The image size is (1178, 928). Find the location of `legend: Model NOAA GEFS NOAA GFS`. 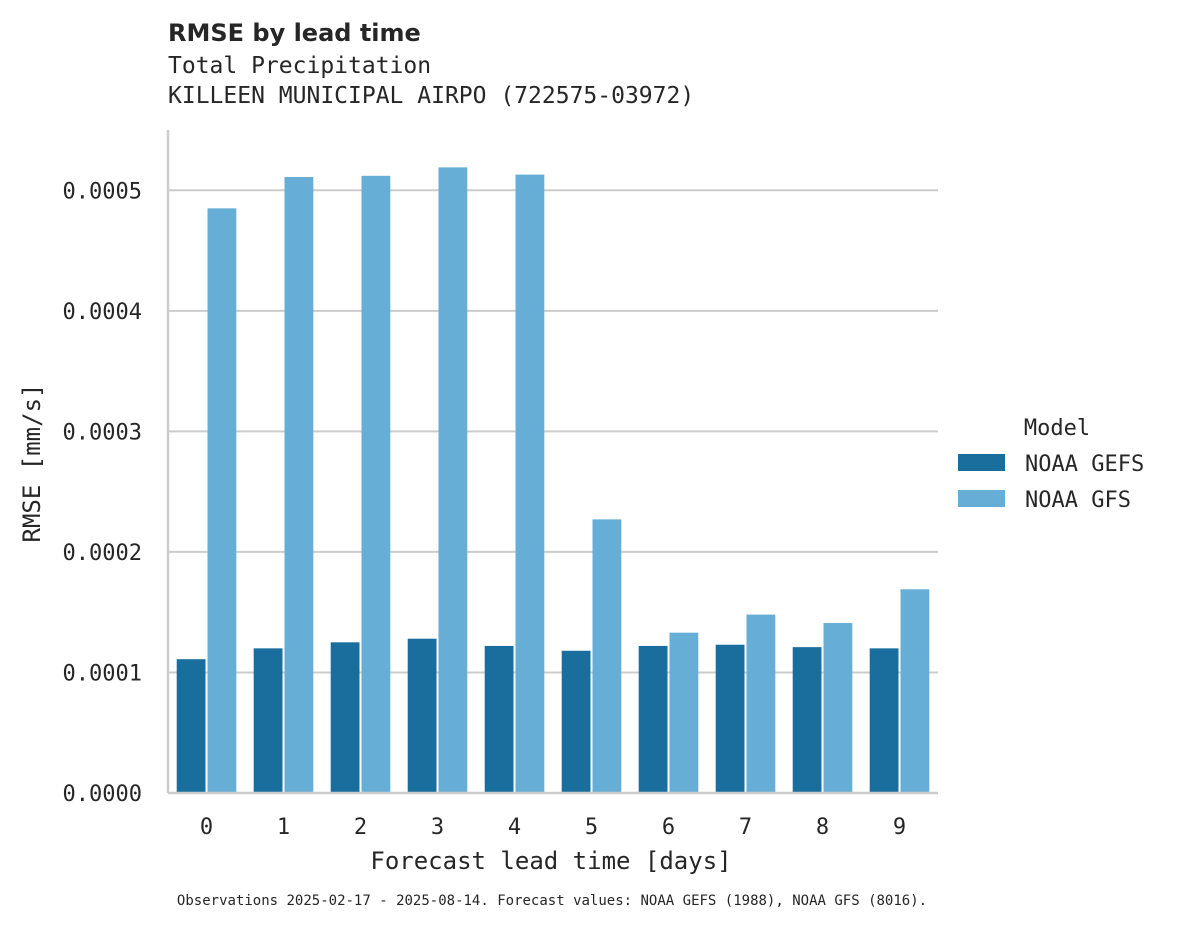

legend: Model NOAA GEFS NOAA GFS is located at coordinates (1051, 464).